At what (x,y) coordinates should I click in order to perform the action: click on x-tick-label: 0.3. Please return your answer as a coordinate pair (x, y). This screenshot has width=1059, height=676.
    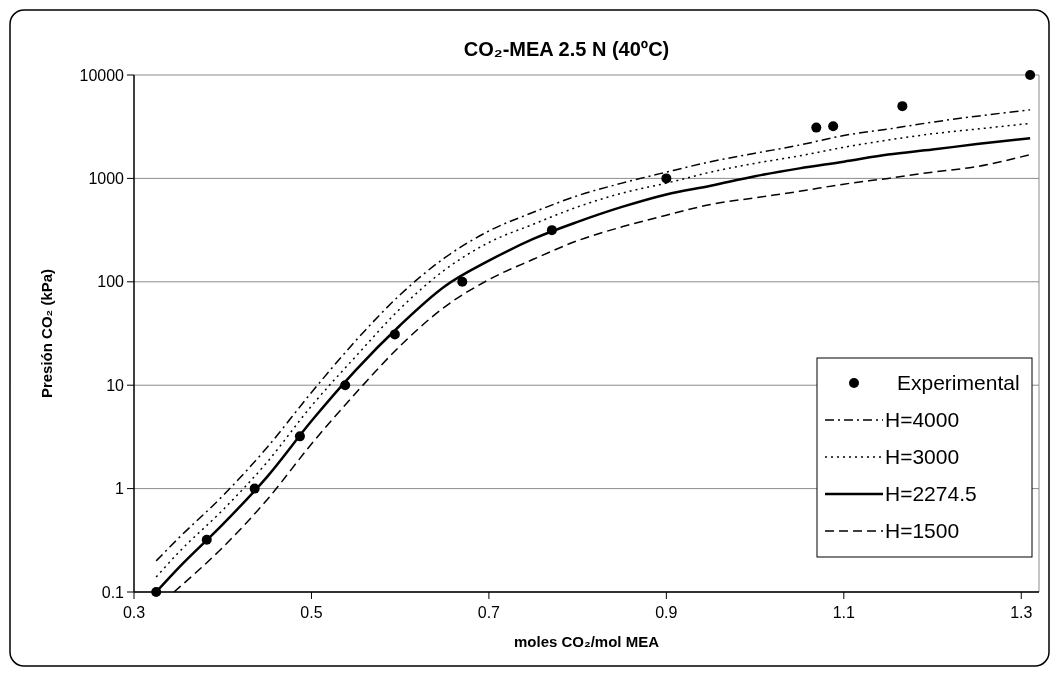
    Looking at the image, I should click on (134, 612).